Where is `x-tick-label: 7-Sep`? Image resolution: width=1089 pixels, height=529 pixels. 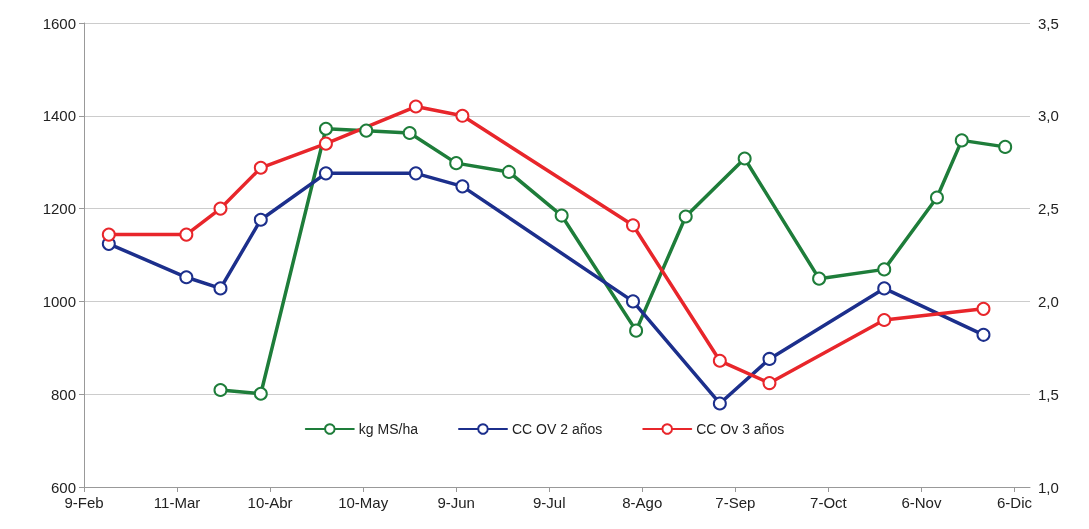
x-tick-label: 7-Sep is located at coordinates (735, 502).